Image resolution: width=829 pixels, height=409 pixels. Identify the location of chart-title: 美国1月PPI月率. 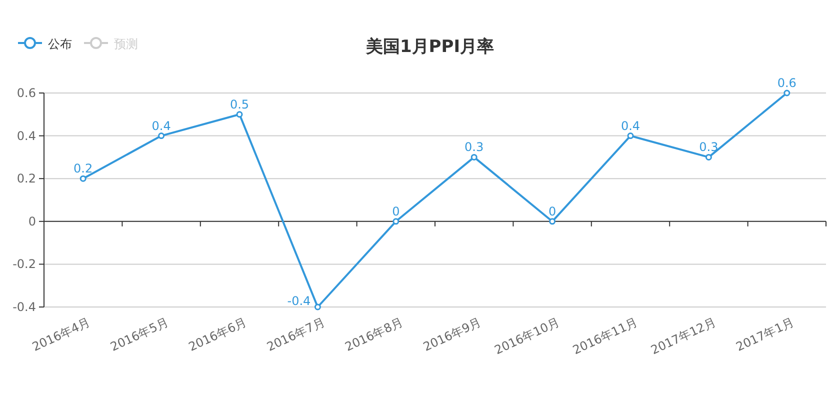
(429, 47).